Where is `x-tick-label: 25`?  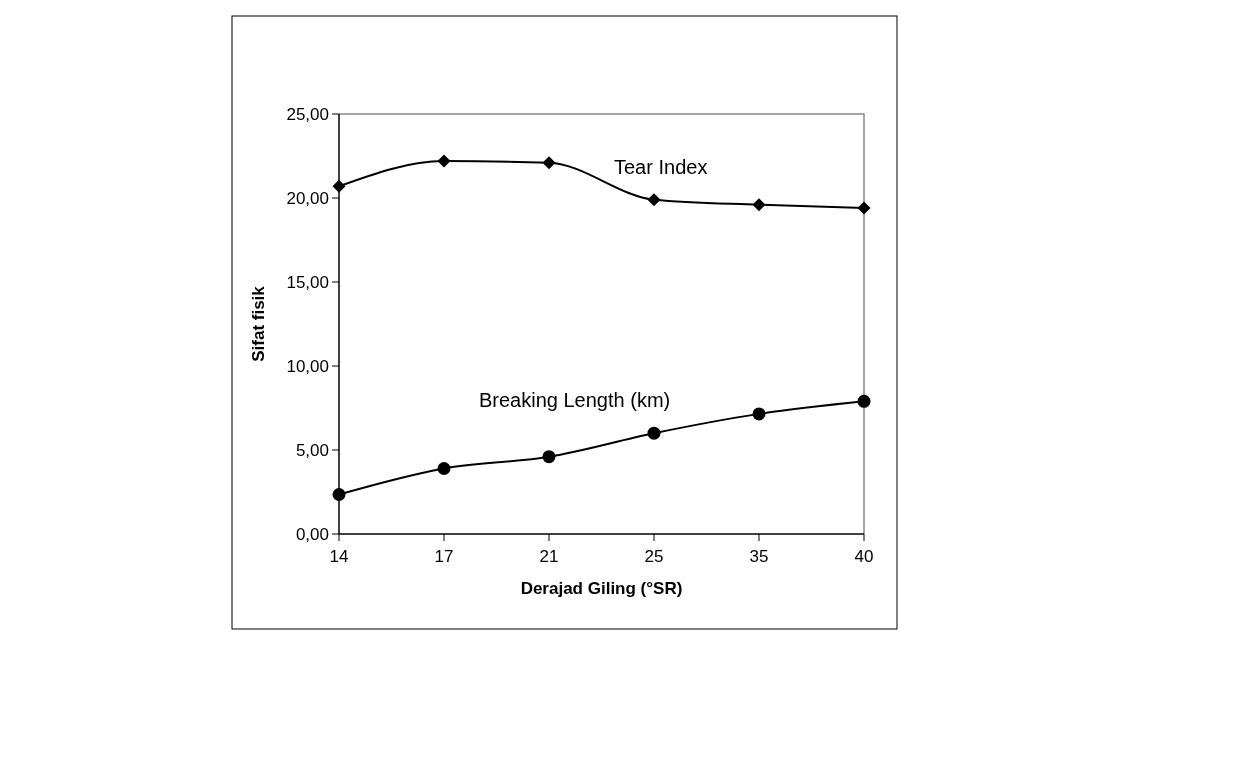
x-tick-label: 25 is located at coordinates (654, 556).